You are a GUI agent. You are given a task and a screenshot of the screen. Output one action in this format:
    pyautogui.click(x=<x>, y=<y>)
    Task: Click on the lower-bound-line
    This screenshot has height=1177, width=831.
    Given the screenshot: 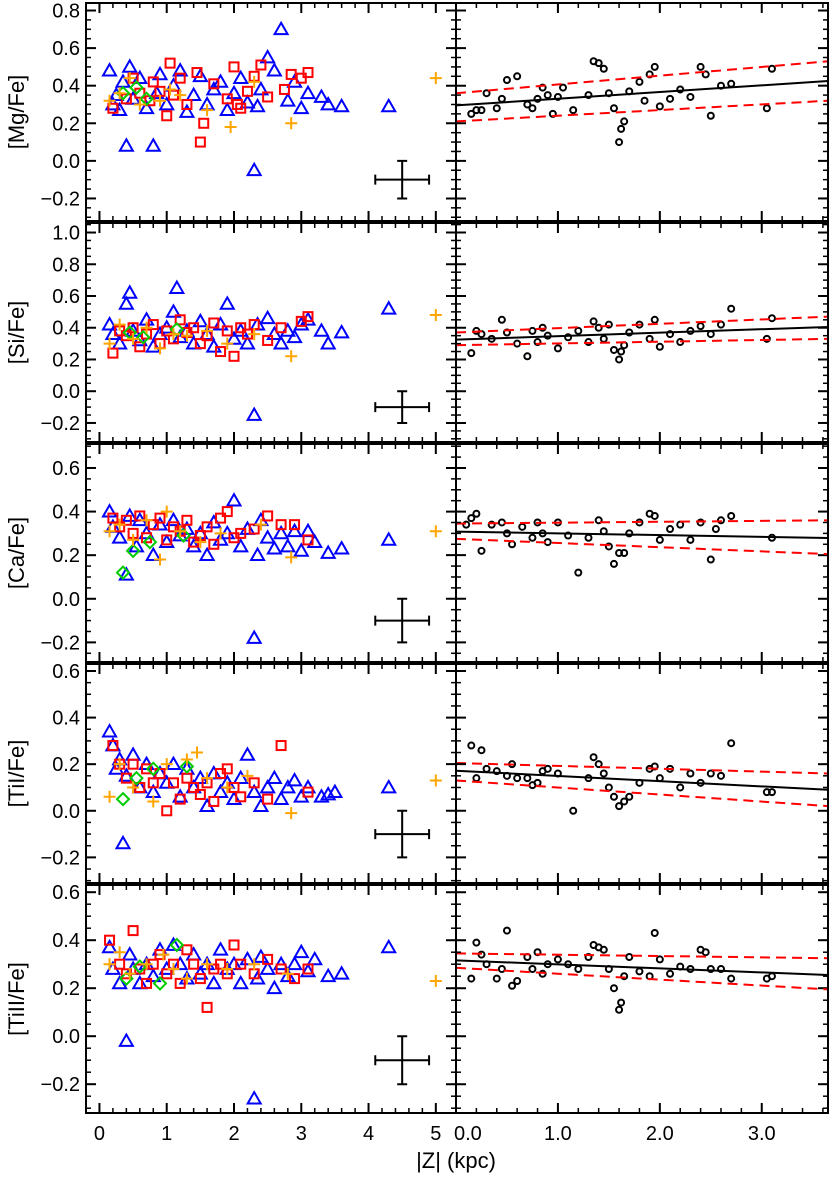 What is the action you would take?
    pyautogui.click(x=642, y=978)
    